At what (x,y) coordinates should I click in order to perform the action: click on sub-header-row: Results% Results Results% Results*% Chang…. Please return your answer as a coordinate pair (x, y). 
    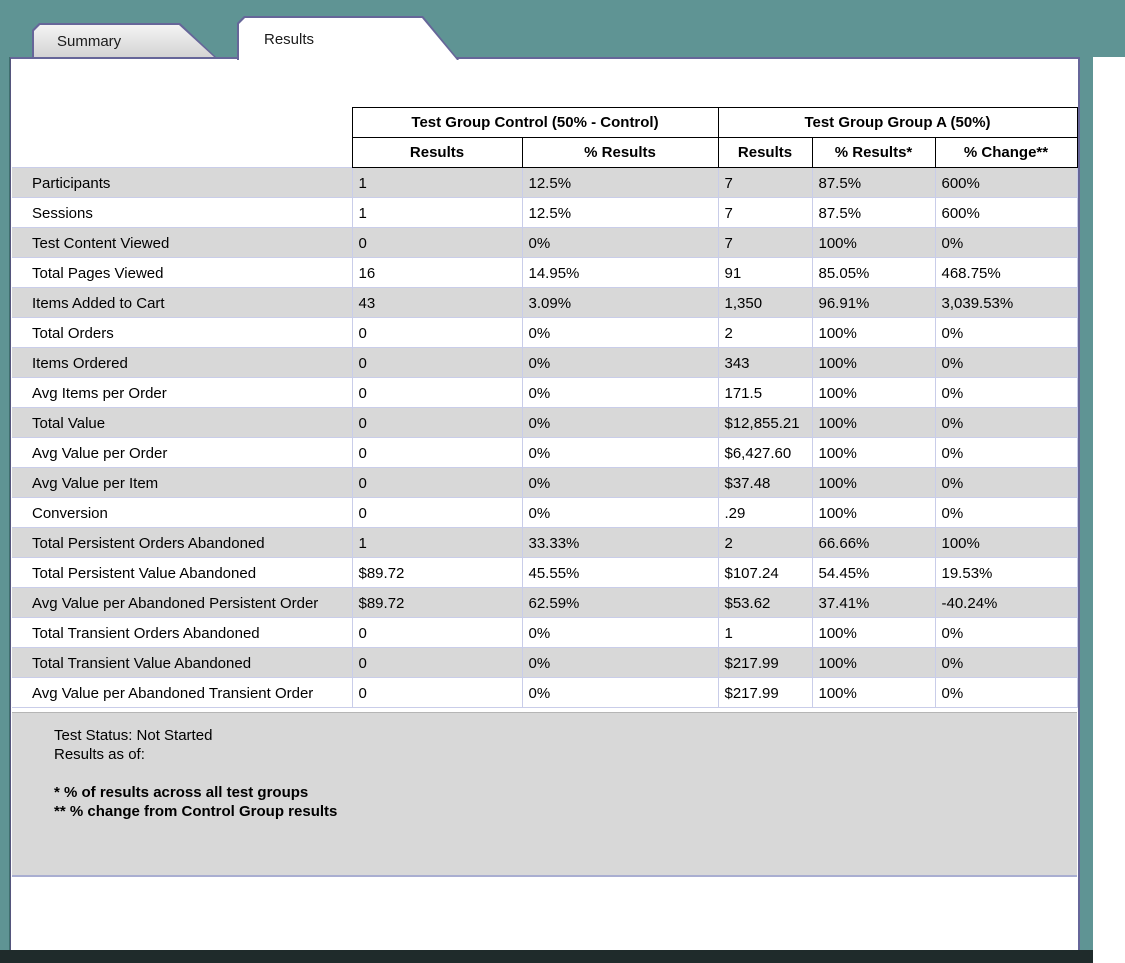
    Looking at the image, I should click on (545, 152).